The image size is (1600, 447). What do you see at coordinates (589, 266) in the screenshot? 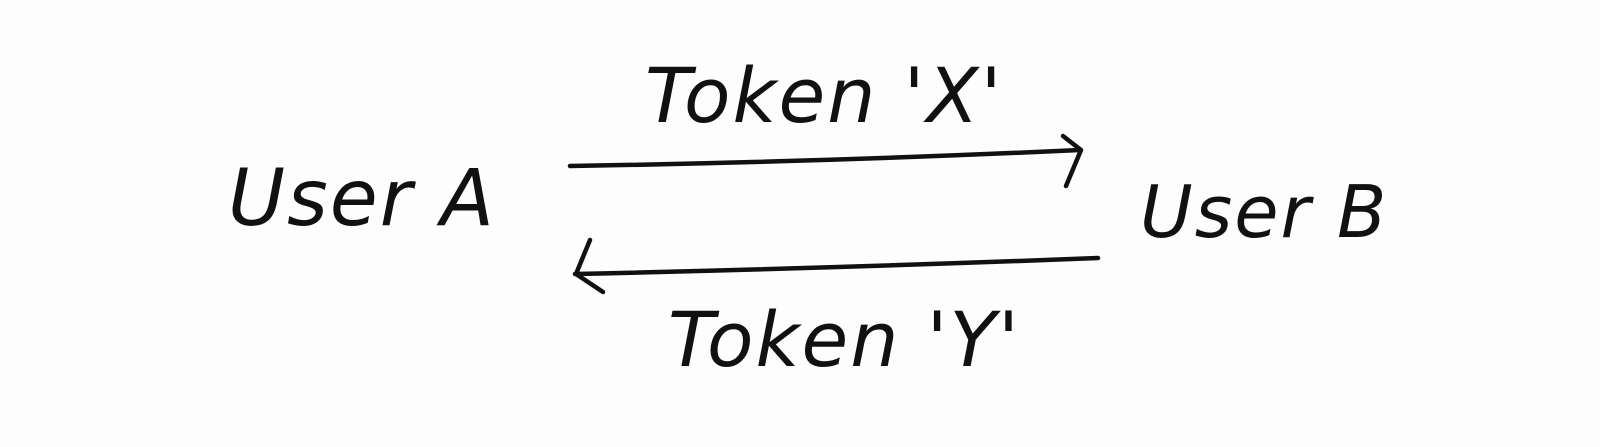
I see `arrow-b-to-a-head` at bounding box center [589, 266].